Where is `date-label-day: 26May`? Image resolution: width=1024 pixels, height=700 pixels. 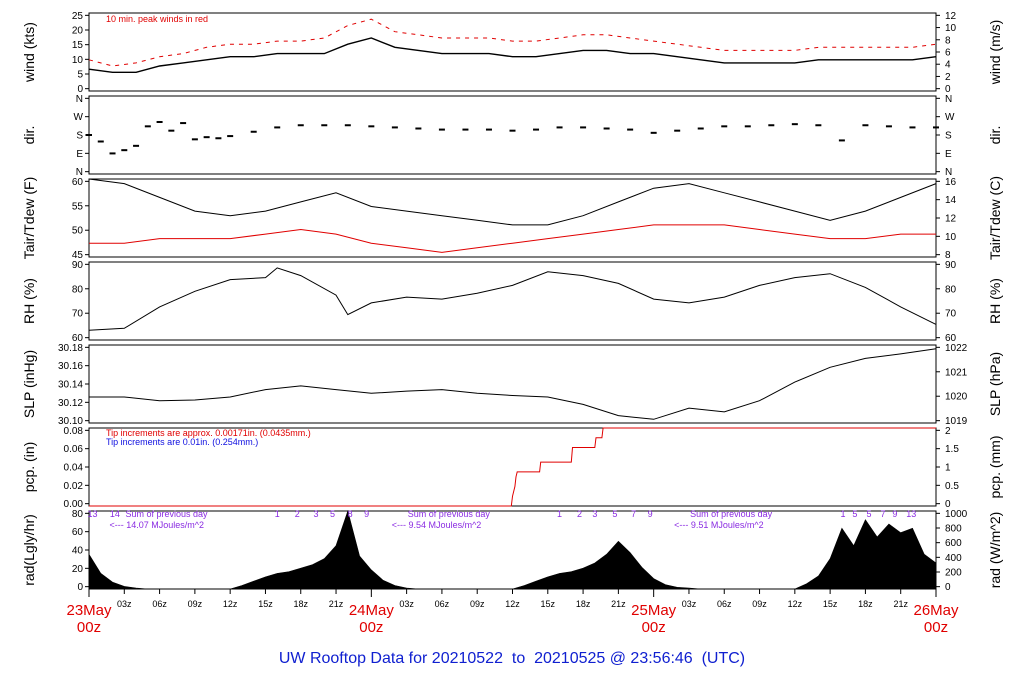 date-label-day: 26May is located at coordinates (936, 610).